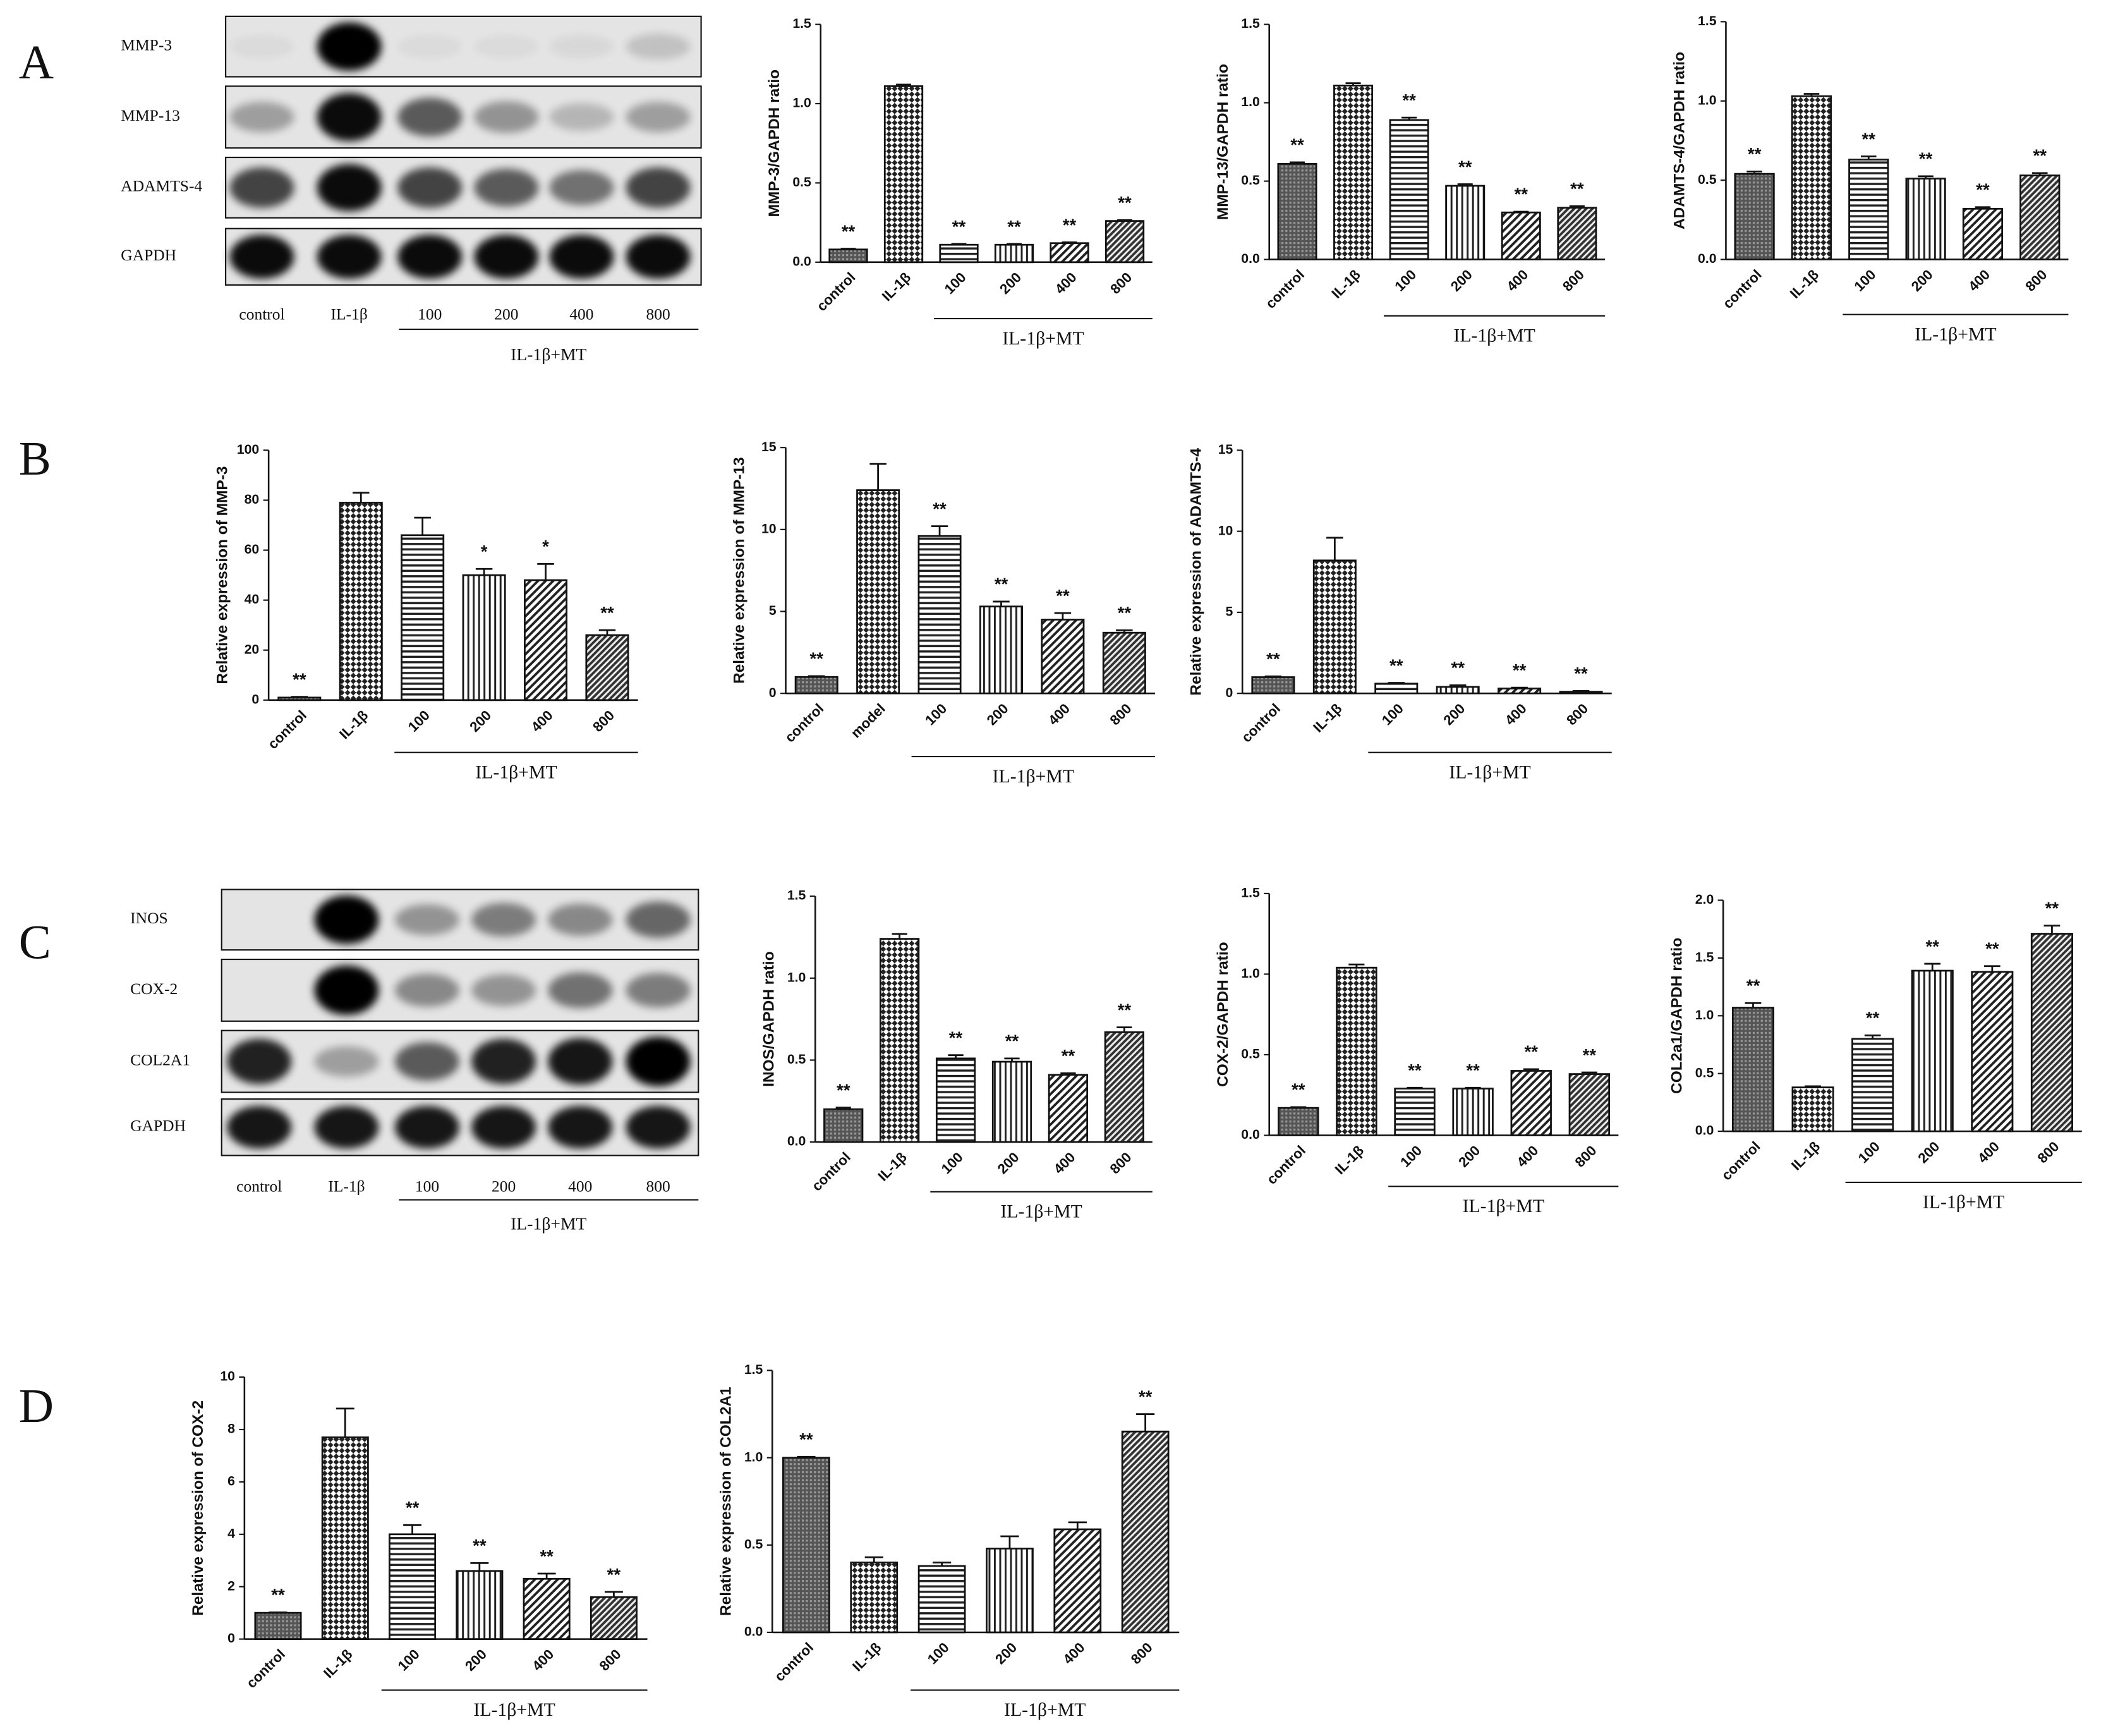 The height and width of the screenshot is (1736, 2106). I want to click on y-axis-title: Relative expression of MMP-3, so click(222, 575).